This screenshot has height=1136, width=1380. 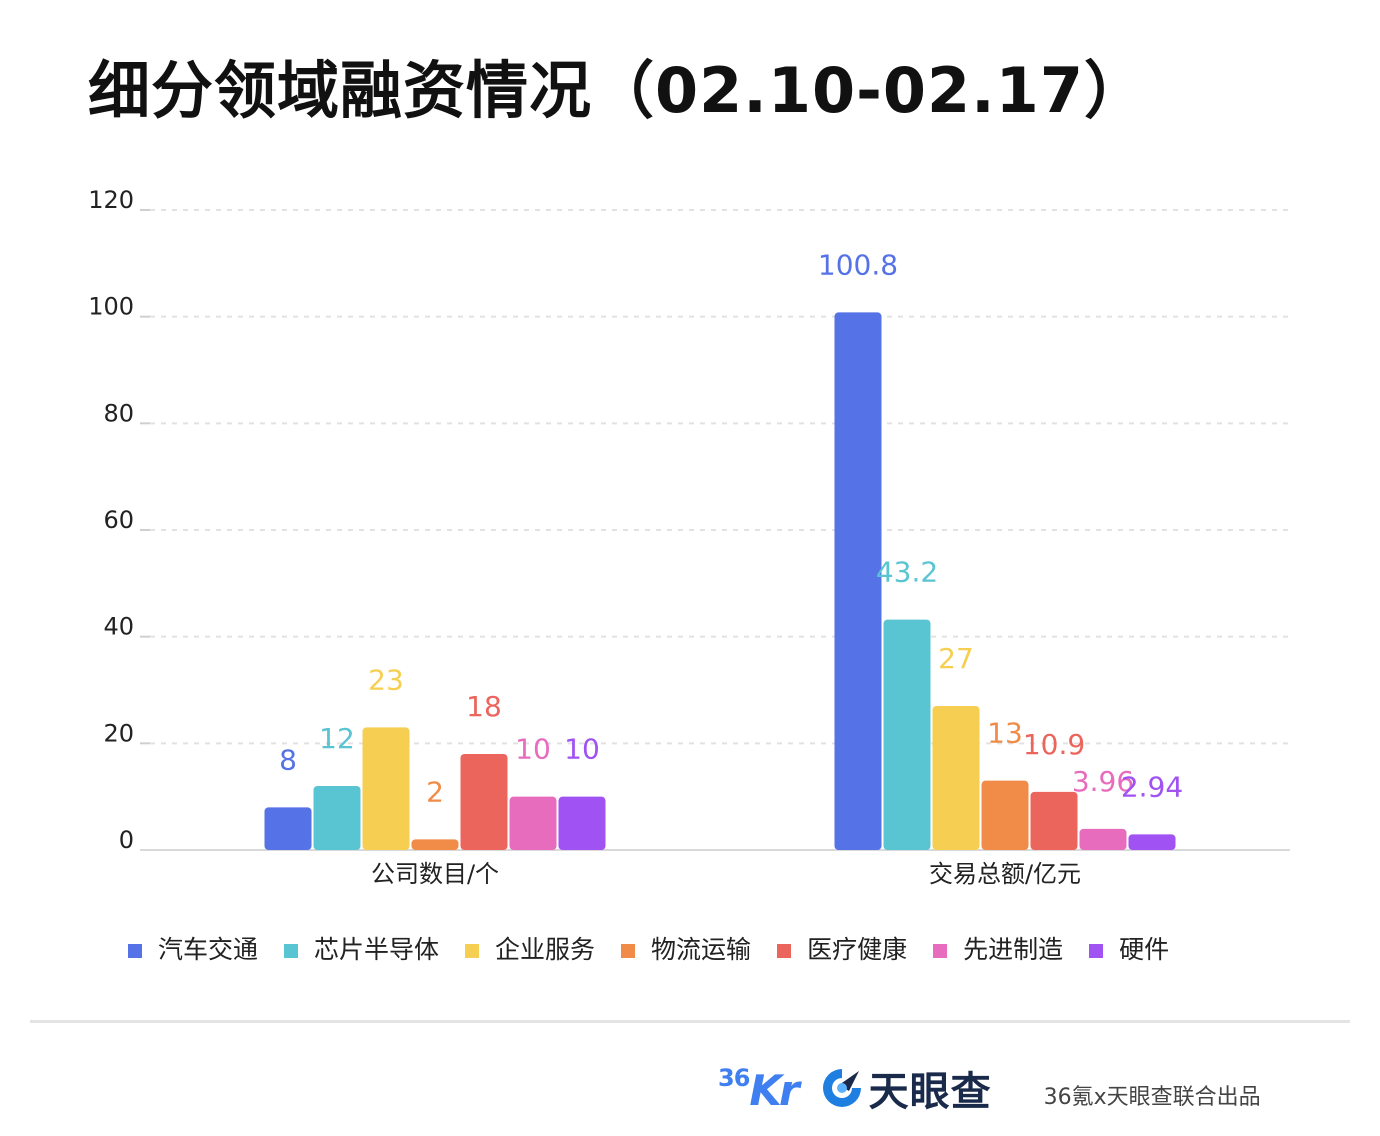 What do you see at coordinates (435, 874) in the screenshot?
I see `x-category-label: 公司数目/个` at bounding box center [435, 874].